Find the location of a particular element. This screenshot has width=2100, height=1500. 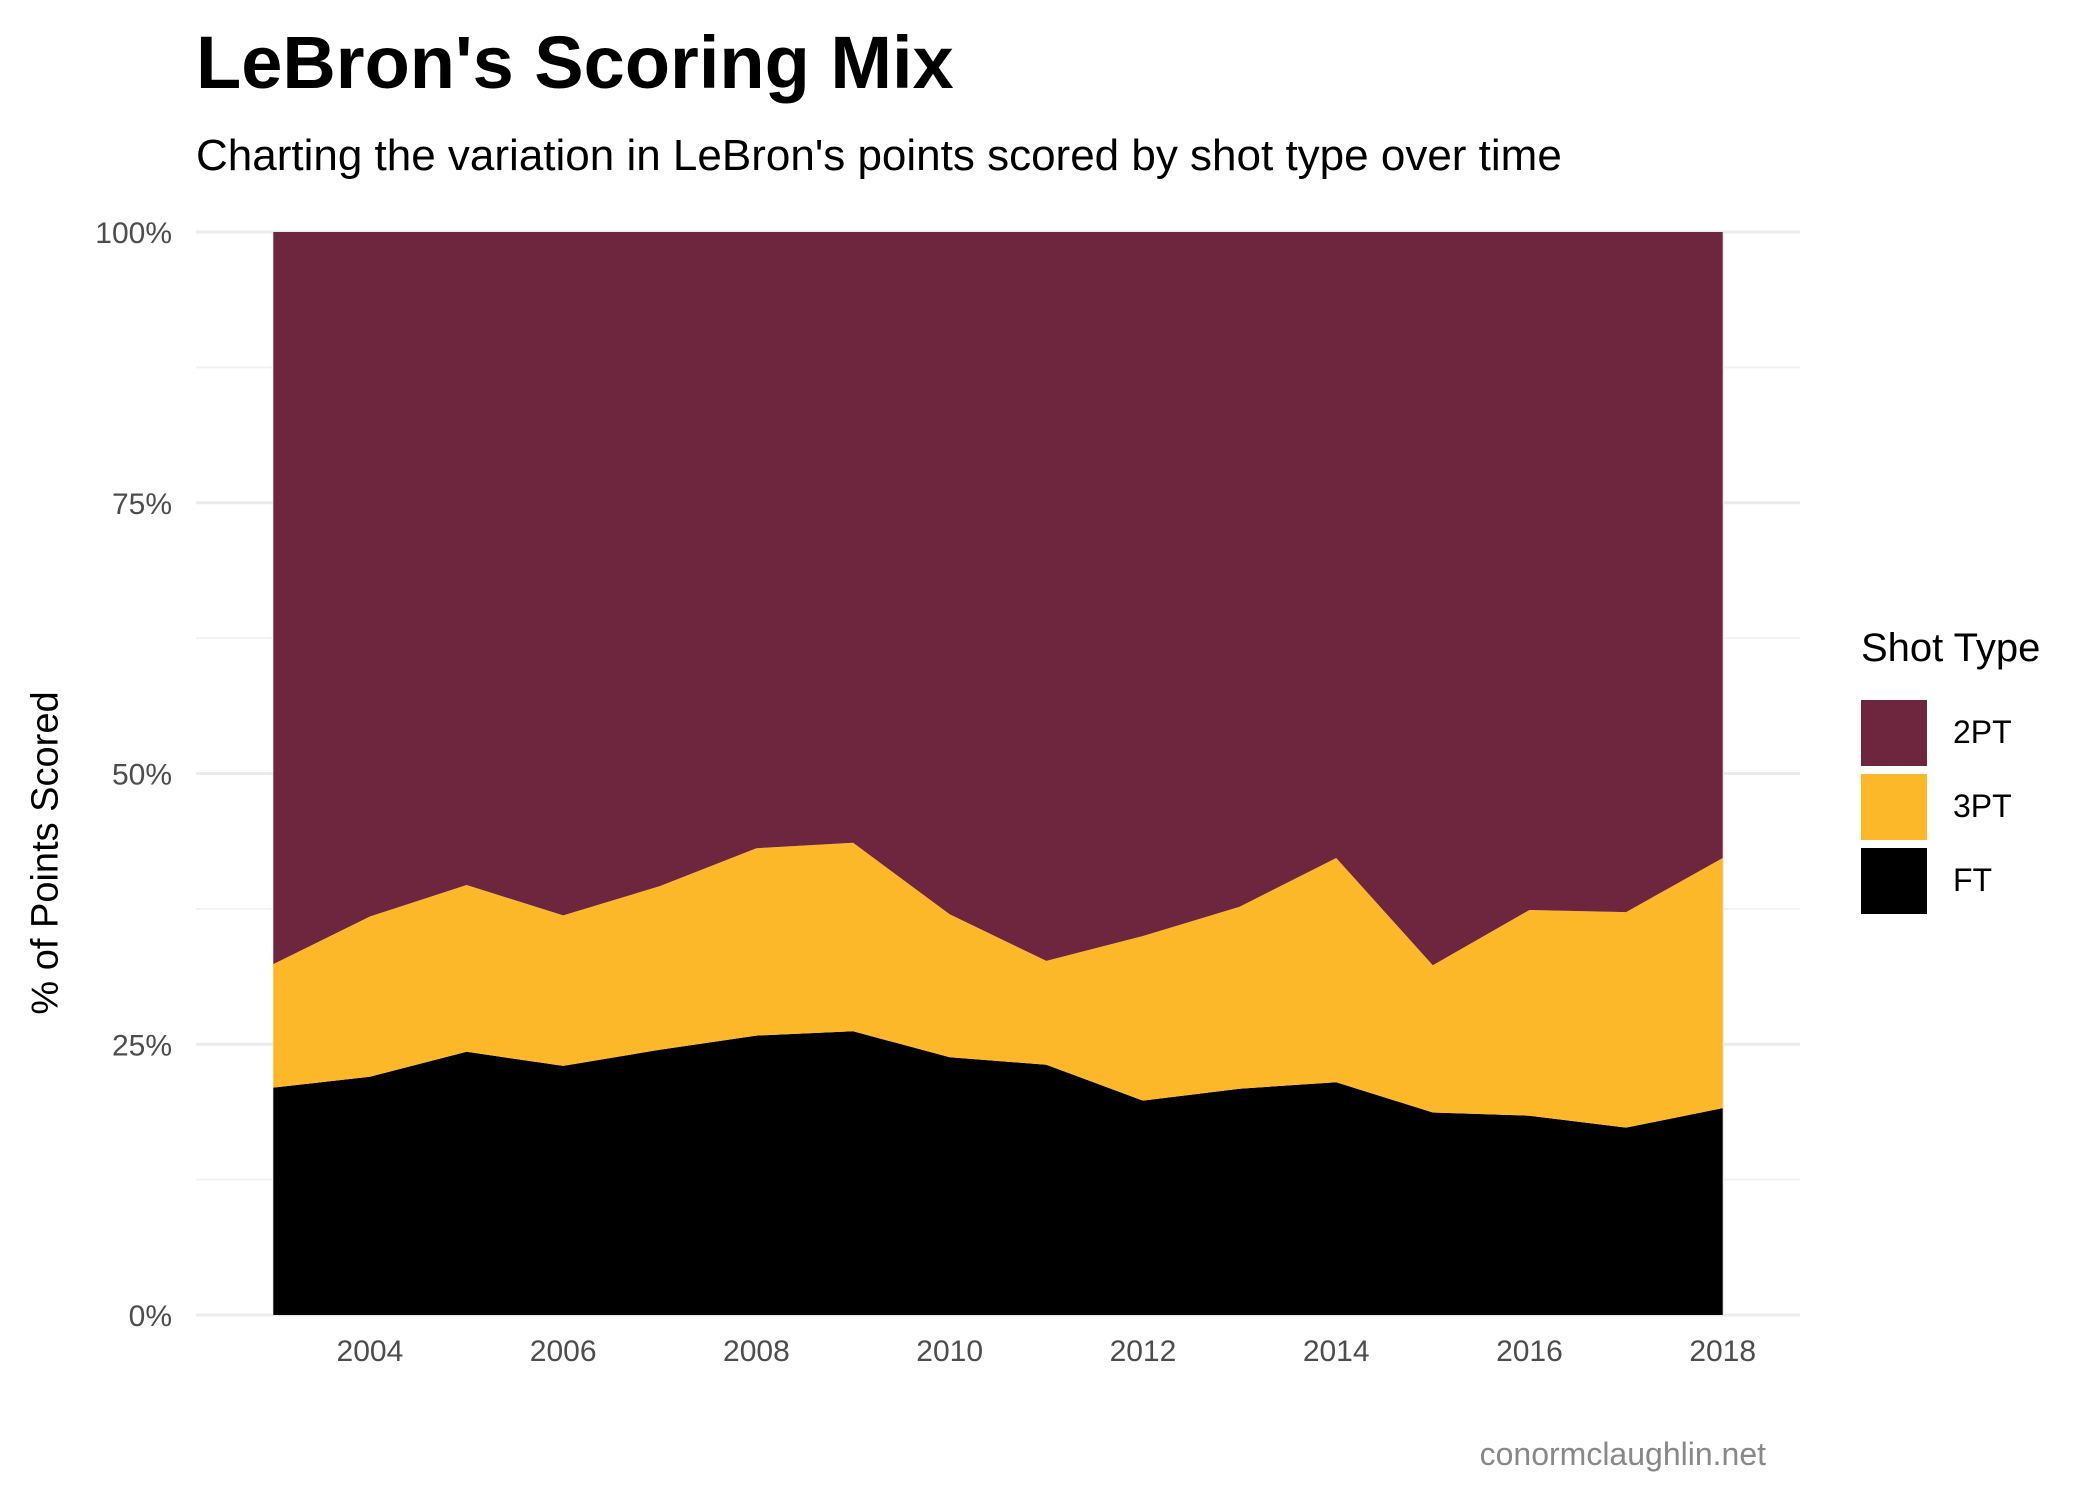

y-tick-label: 0% is located at coordinates (150, 1316).